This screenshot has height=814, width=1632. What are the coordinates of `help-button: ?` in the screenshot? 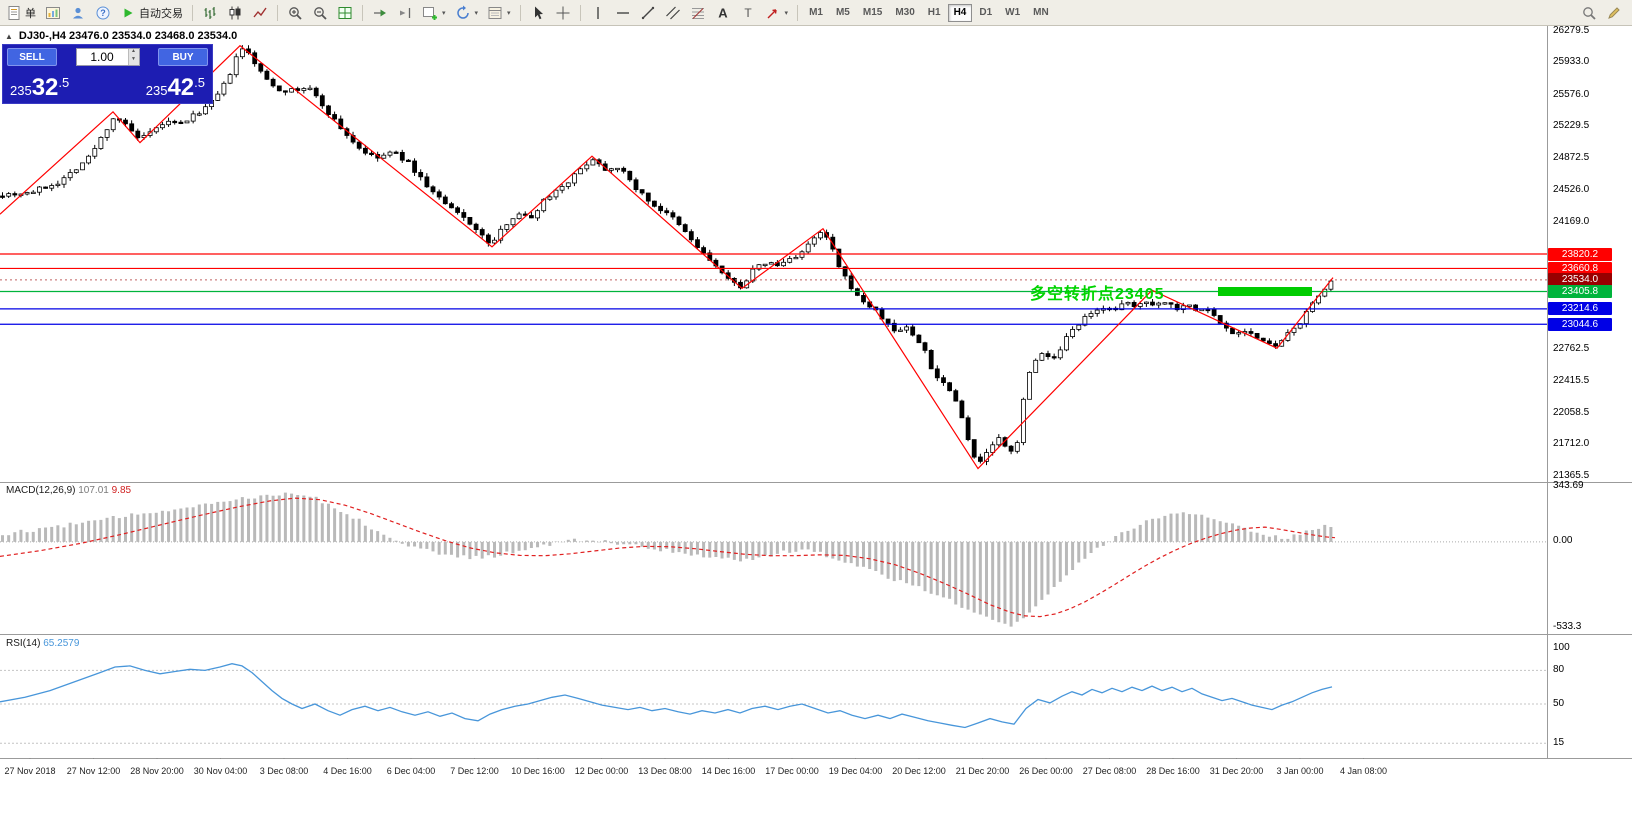 It's located at (103, 13).